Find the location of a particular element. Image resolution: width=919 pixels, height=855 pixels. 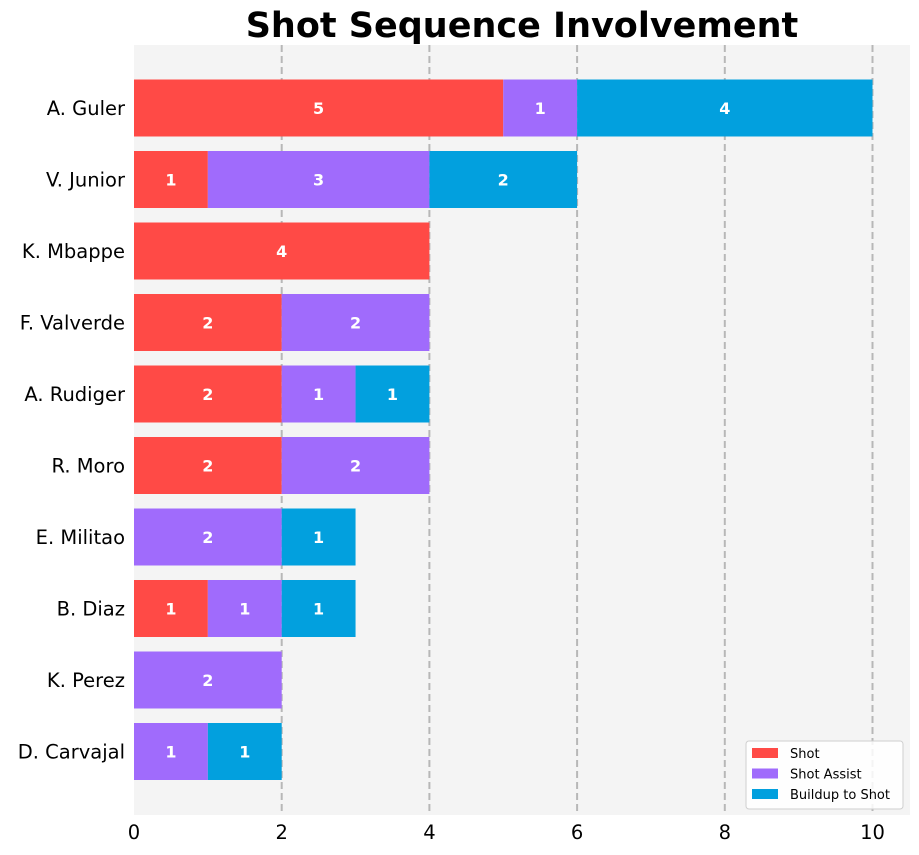

legend-box is located at coordinates (824, 775).